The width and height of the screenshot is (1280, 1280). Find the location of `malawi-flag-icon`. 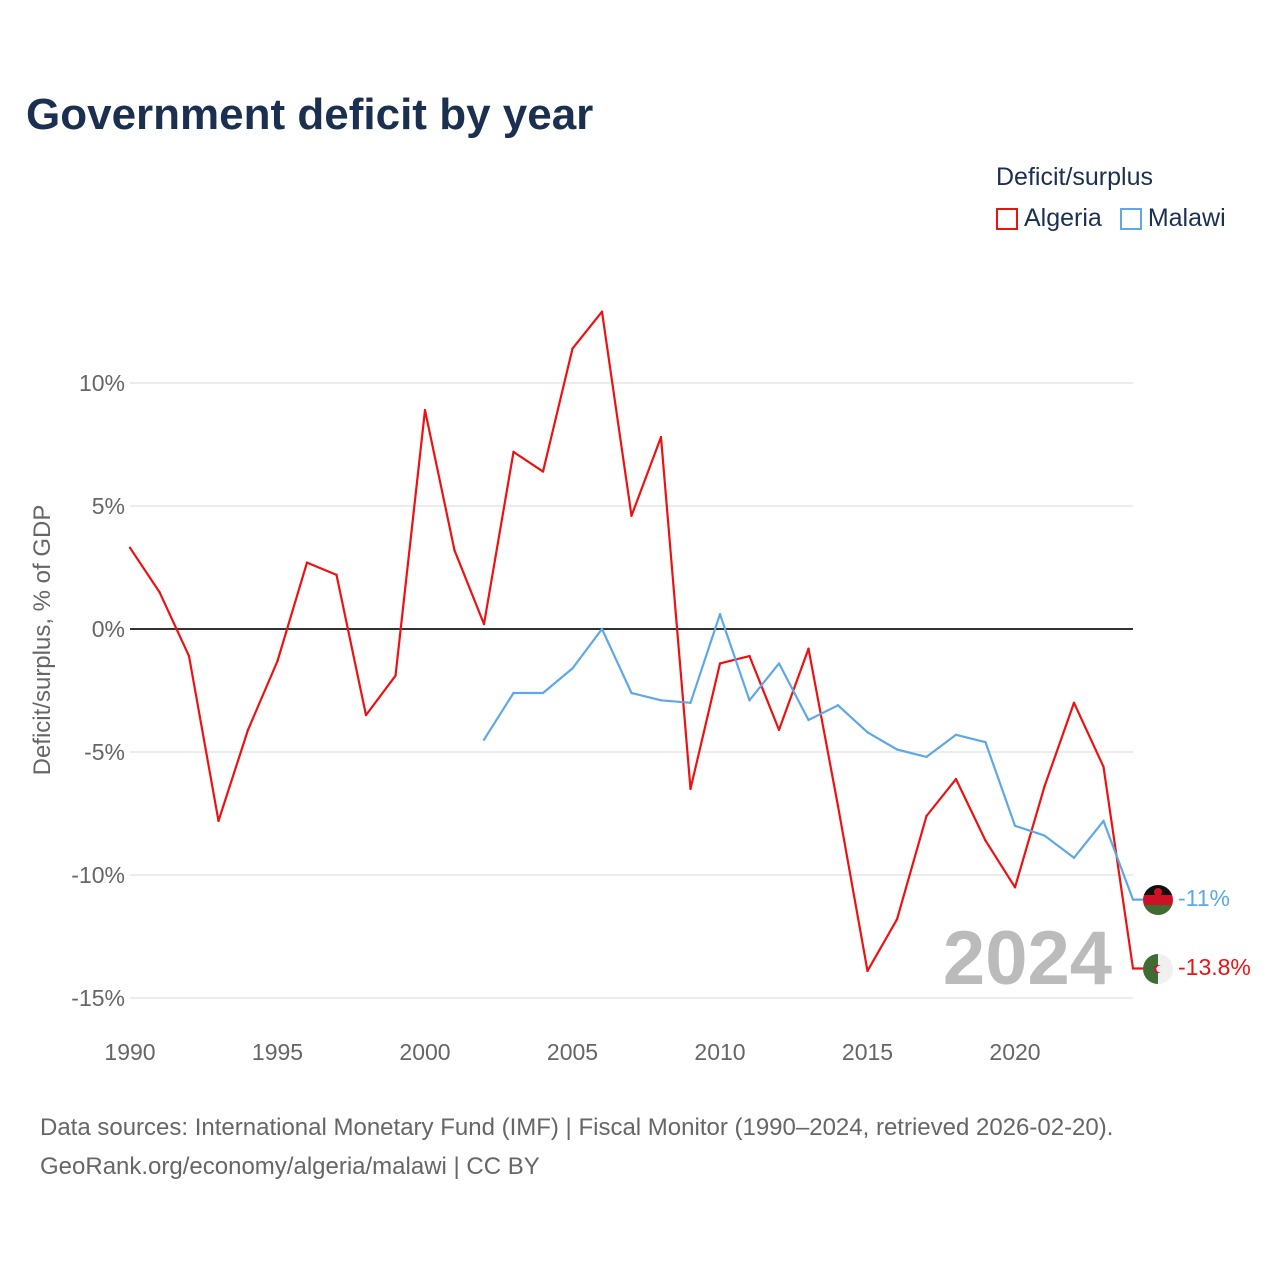

malawi-flag-icon is located at coordinates (1158, 900).